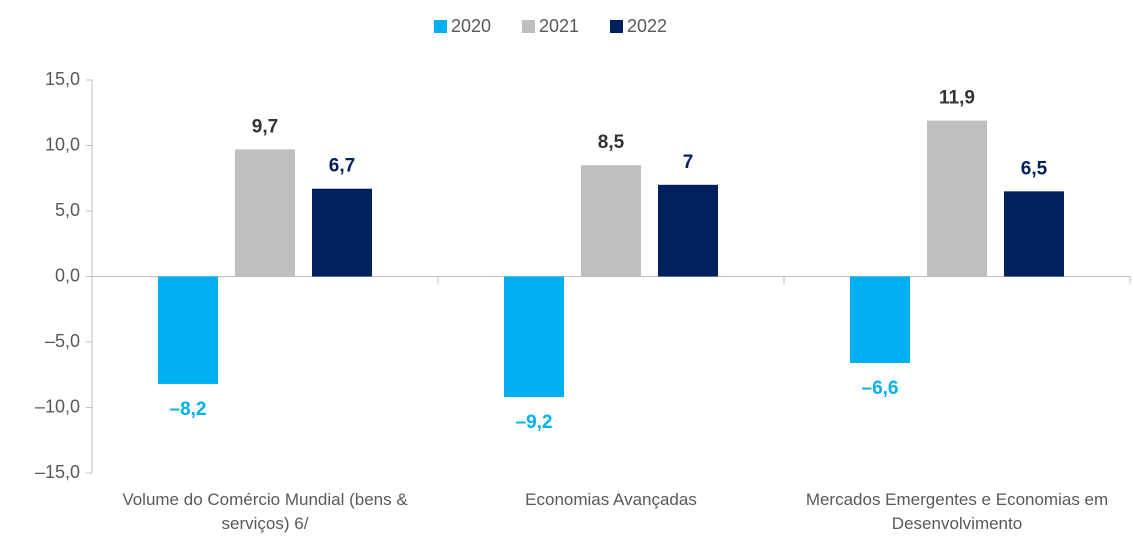  What do you see at coordinates (57, 472) in the screenshot?
I see `y-tick-label: –15,0` at bounding box center [57, 472].